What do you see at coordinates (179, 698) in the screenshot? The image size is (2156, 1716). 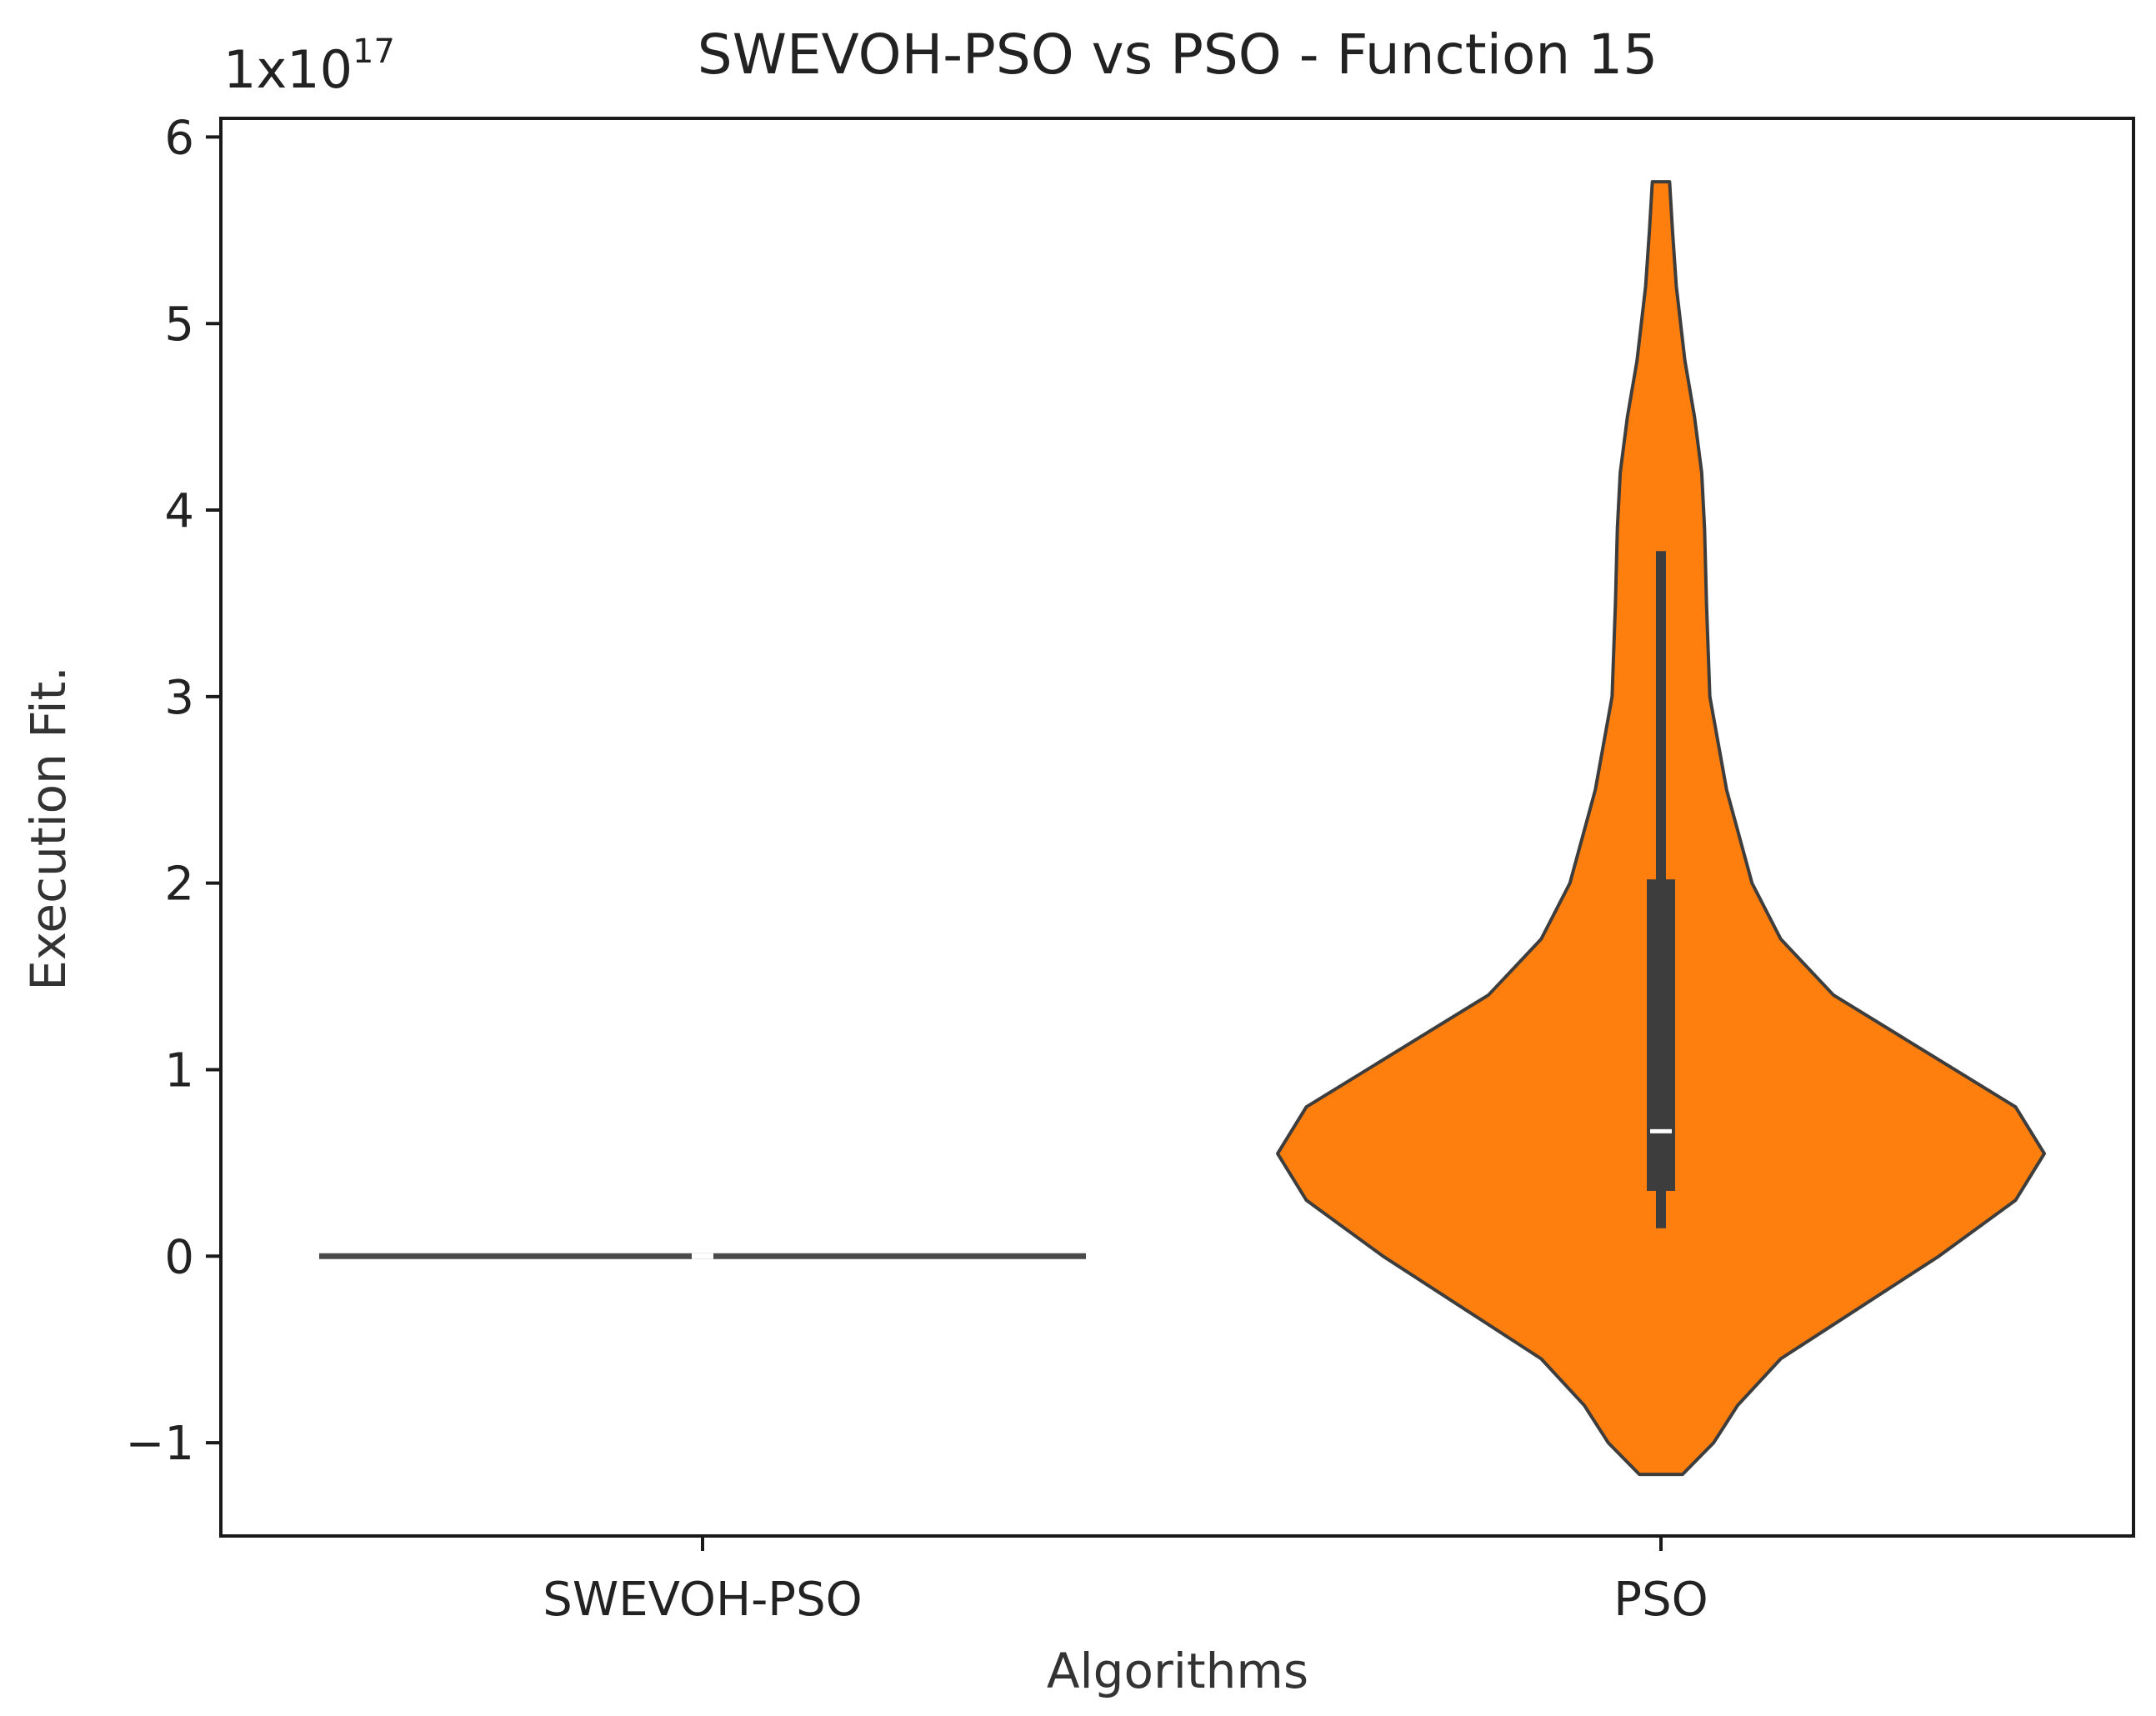 I see `y-tick-label: 3` at bounding box center [179, 698].